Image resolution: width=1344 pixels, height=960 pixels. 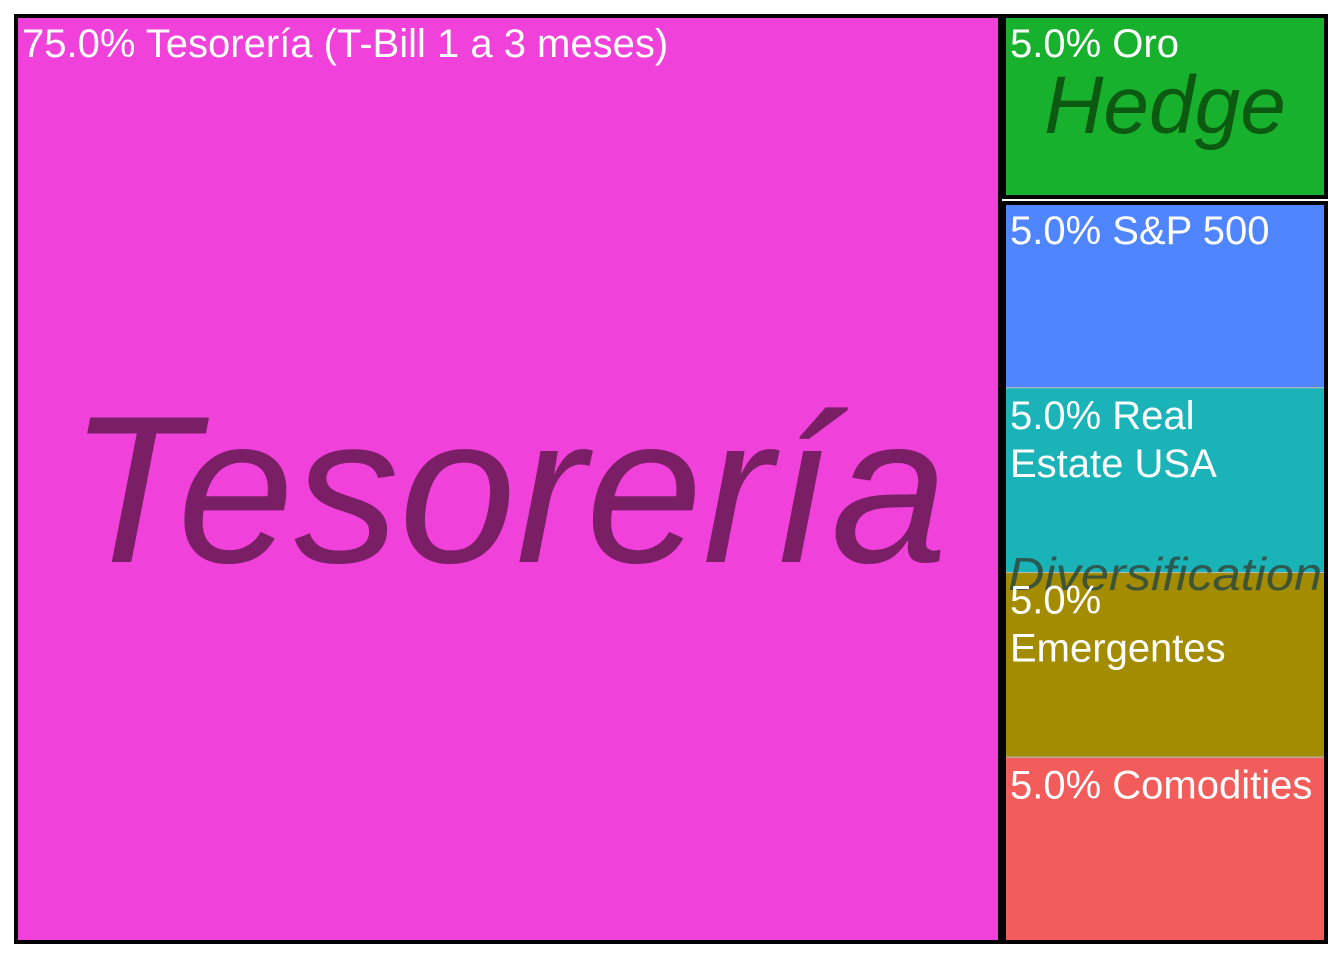 I want to click on tile-comodities, so click(x=1165, y=849).